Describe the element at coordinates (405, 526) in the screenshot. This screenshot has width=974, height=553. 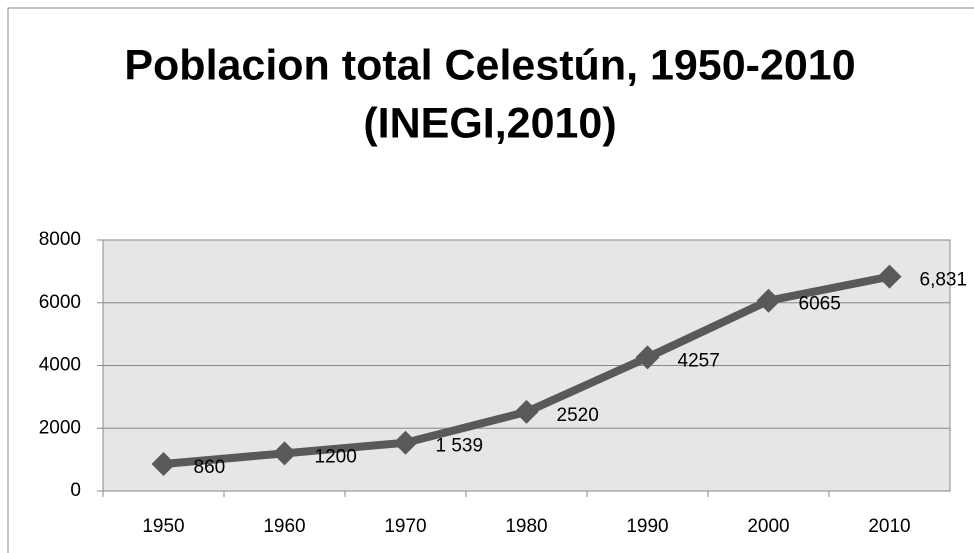
I see `x-tick-label: 1970` at that location.